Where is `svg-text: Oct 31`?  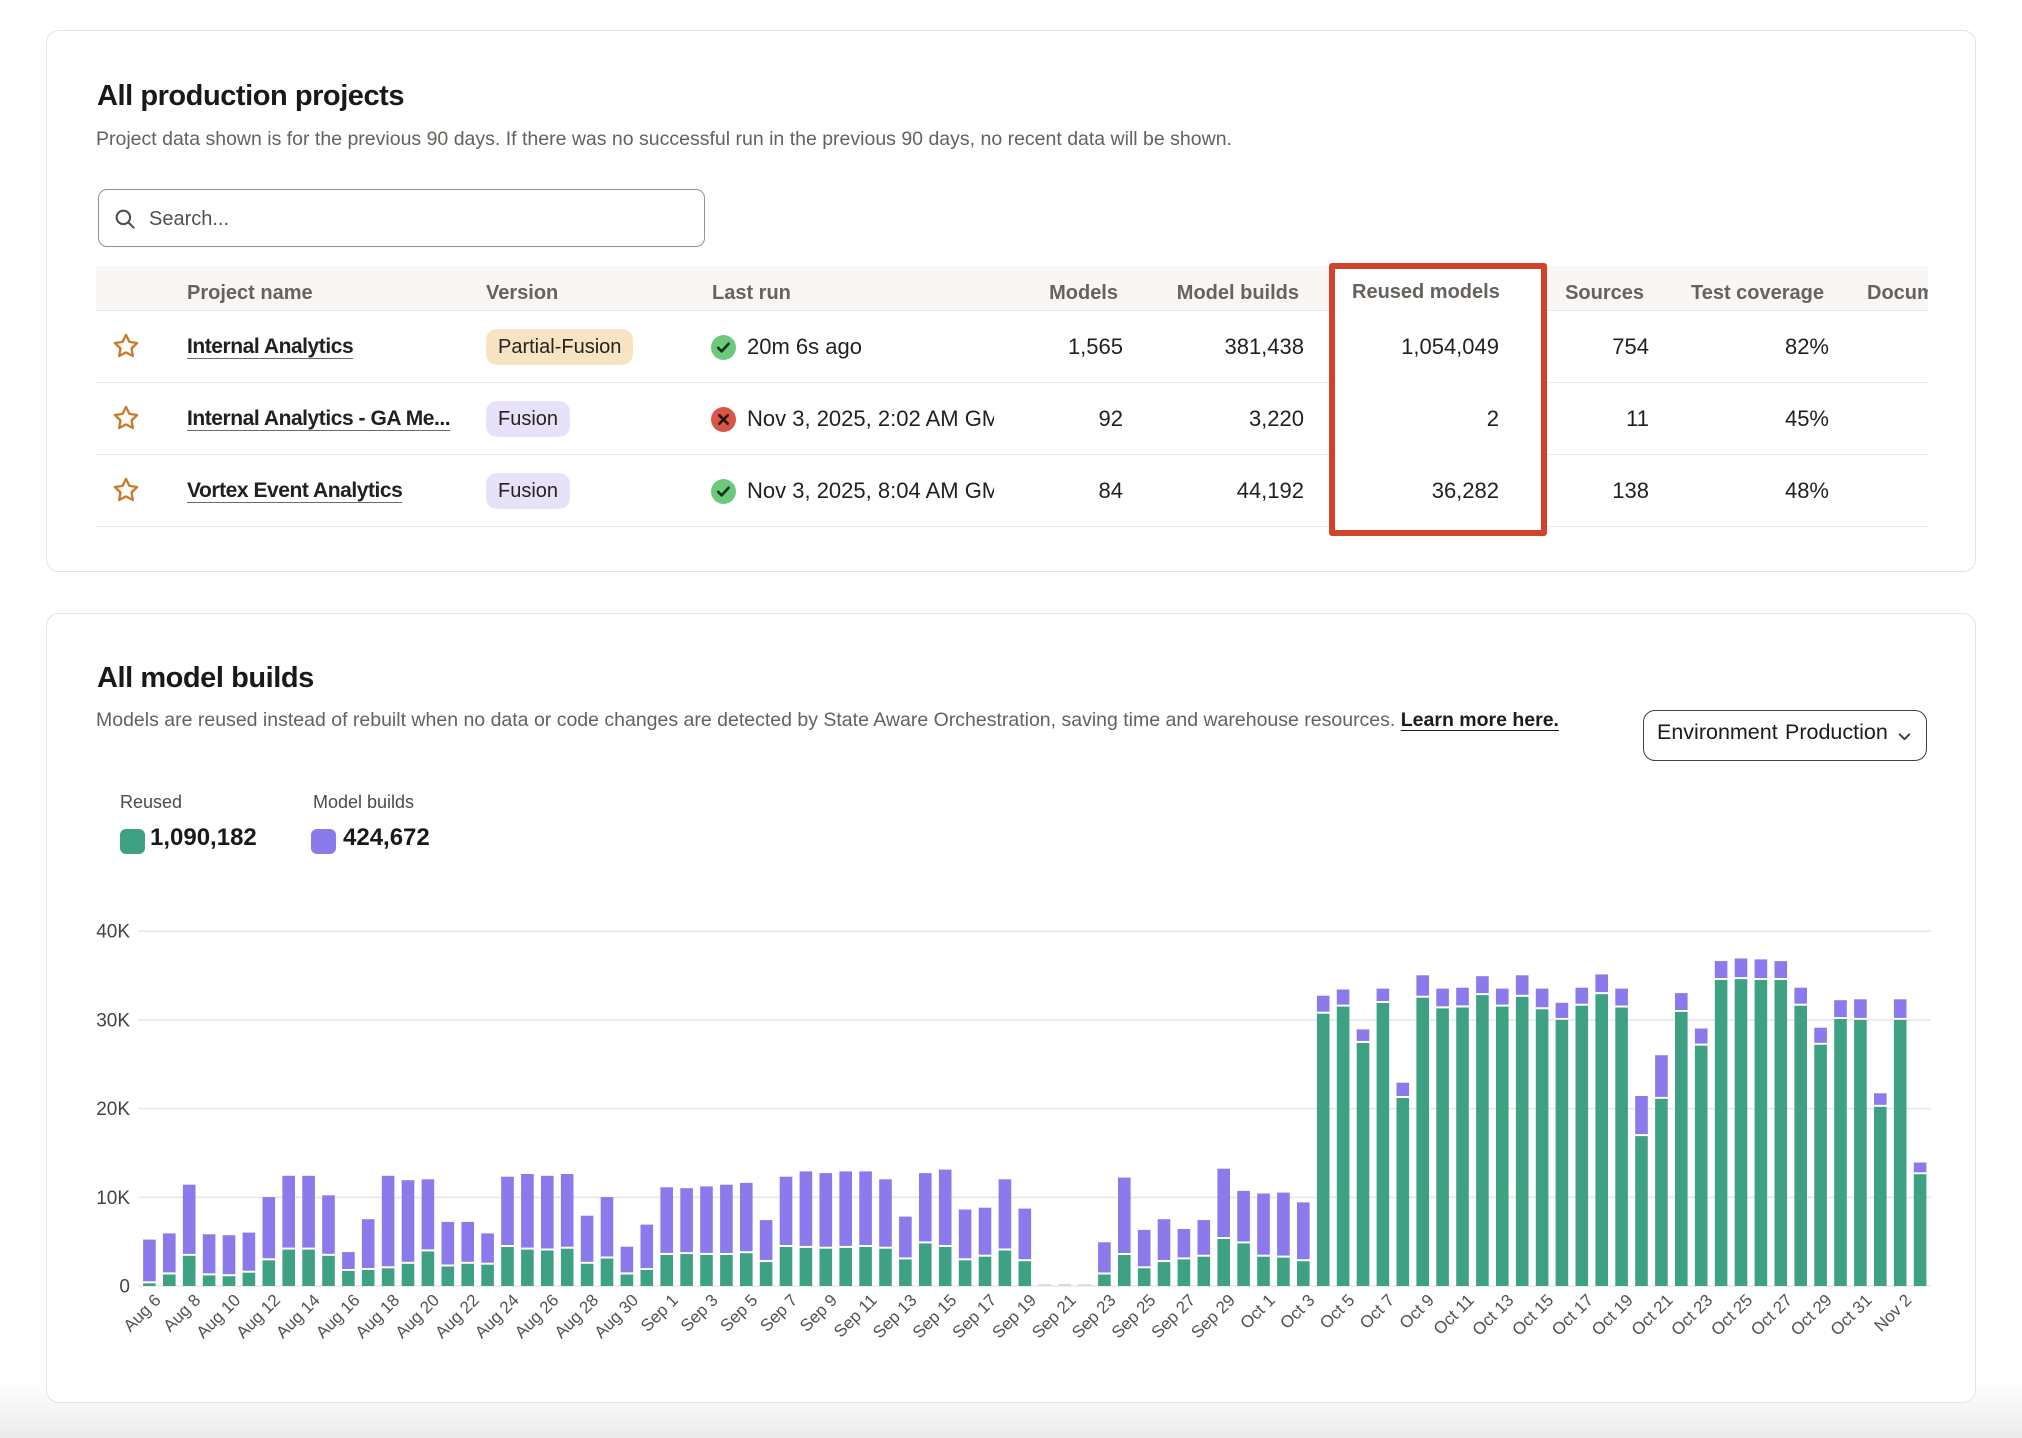 svg-text: Oct 31 is located at coordinates (1851, 1315).